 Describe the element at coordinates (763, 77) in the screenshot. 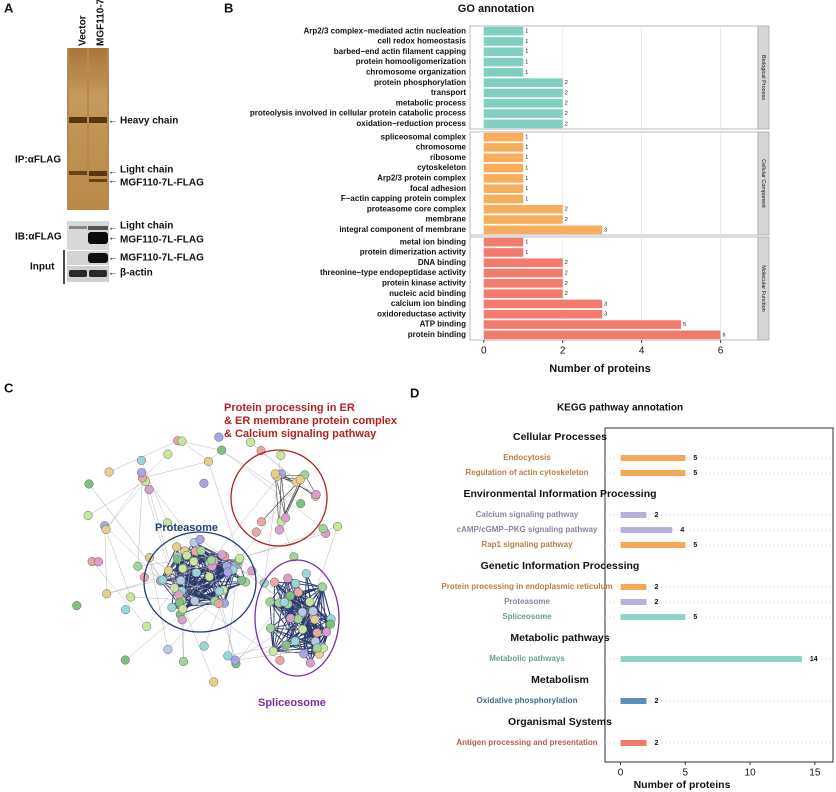

I see `facet-label: Biological Process` at that location.